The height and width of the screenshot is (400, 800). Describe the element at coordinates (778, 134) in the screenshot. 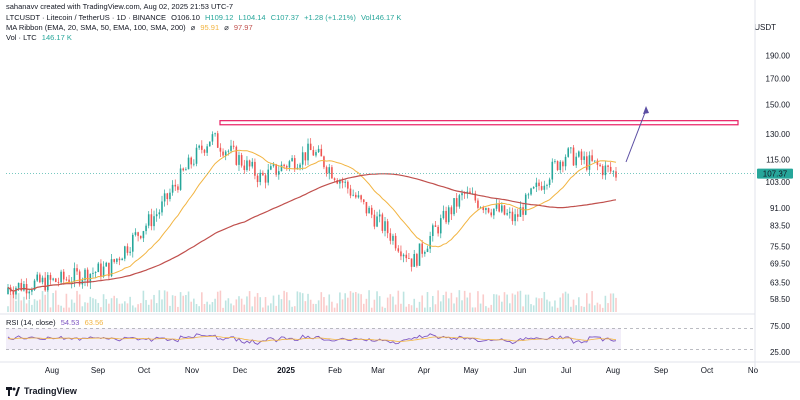

I see `price-tick-label: 130.00` at that location.